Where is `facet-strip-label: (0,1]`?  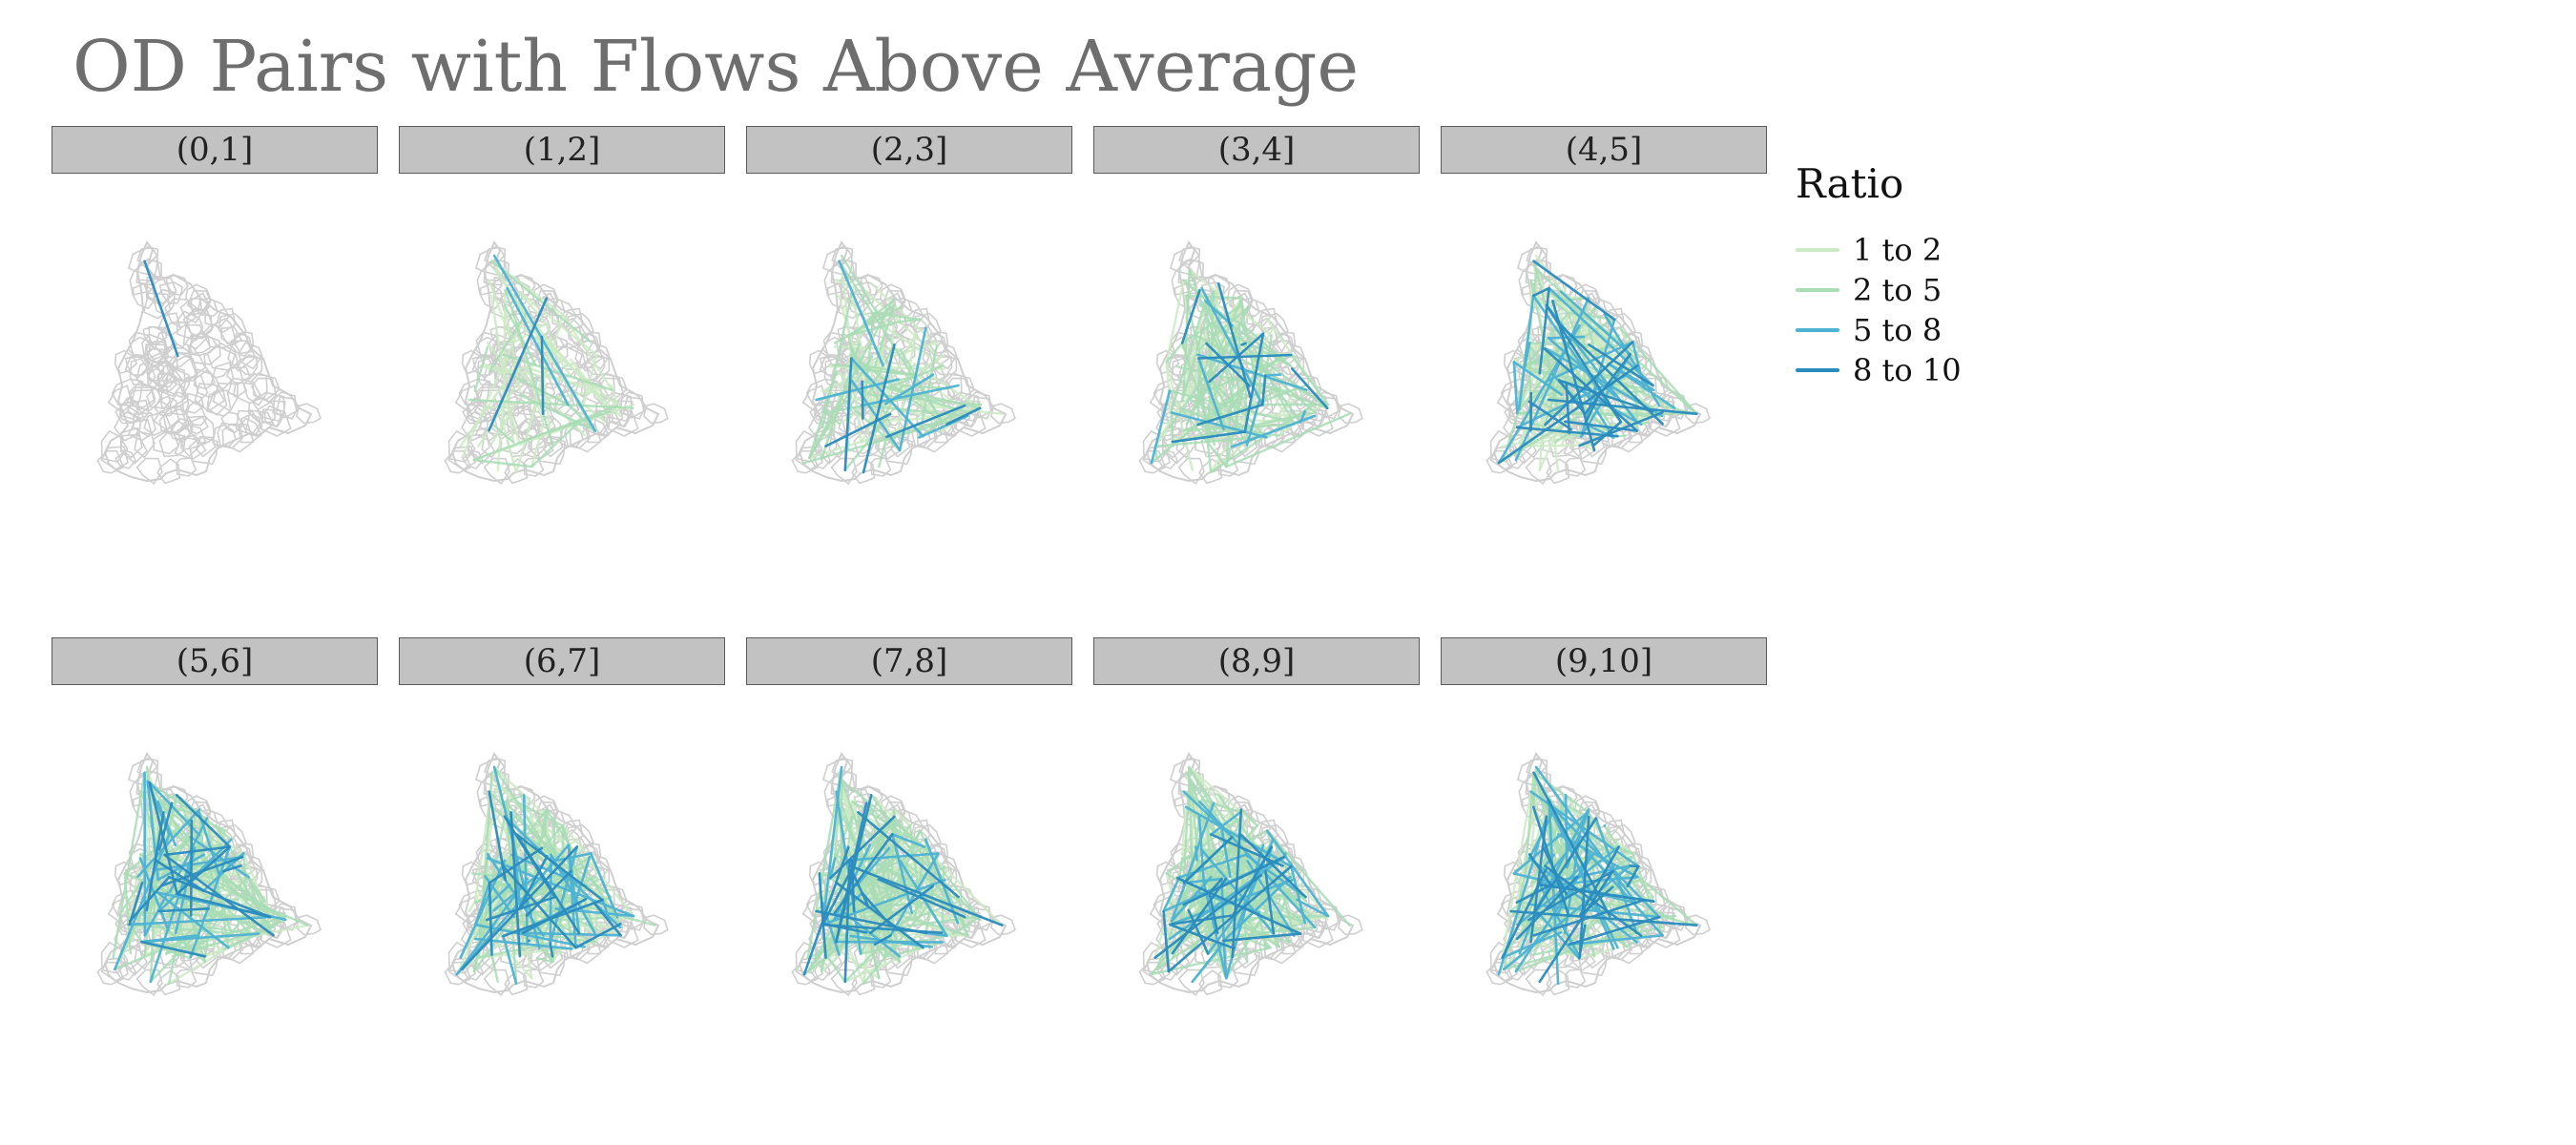 facet-strip-label: (0,1] is located at coordinates (215, 150).